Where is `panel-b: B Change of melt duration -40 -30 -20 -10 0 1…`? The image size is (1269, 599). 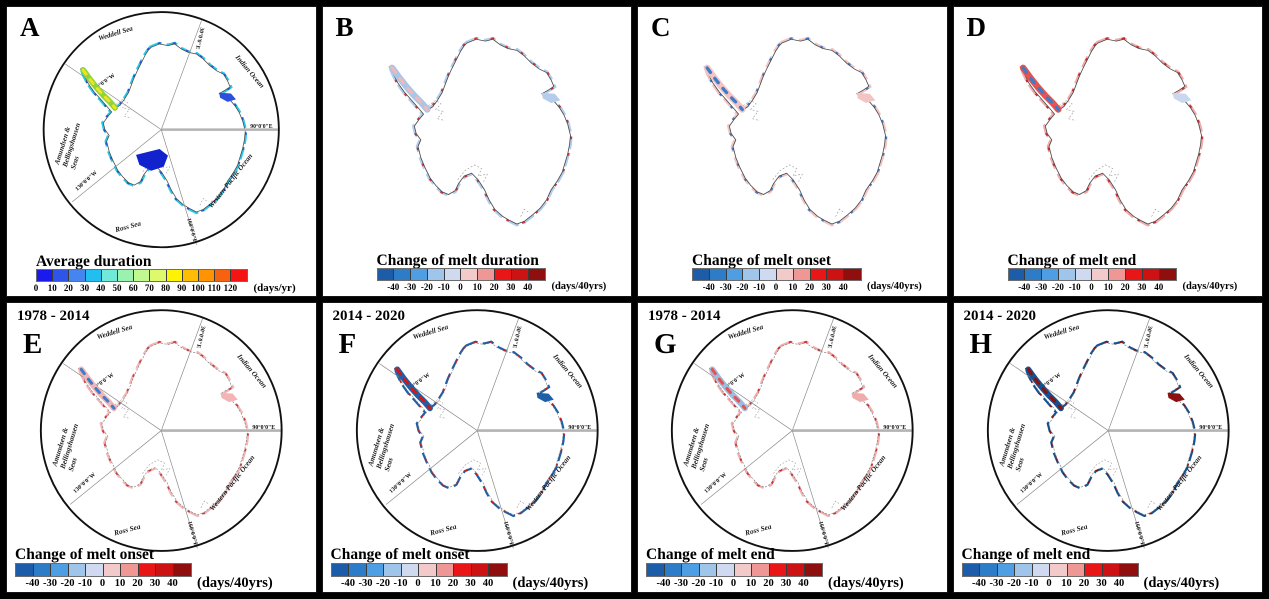
panel-b: B Change of melt duration -40 -30 -20 -10 0 1… is located at coordinates (476, 151).